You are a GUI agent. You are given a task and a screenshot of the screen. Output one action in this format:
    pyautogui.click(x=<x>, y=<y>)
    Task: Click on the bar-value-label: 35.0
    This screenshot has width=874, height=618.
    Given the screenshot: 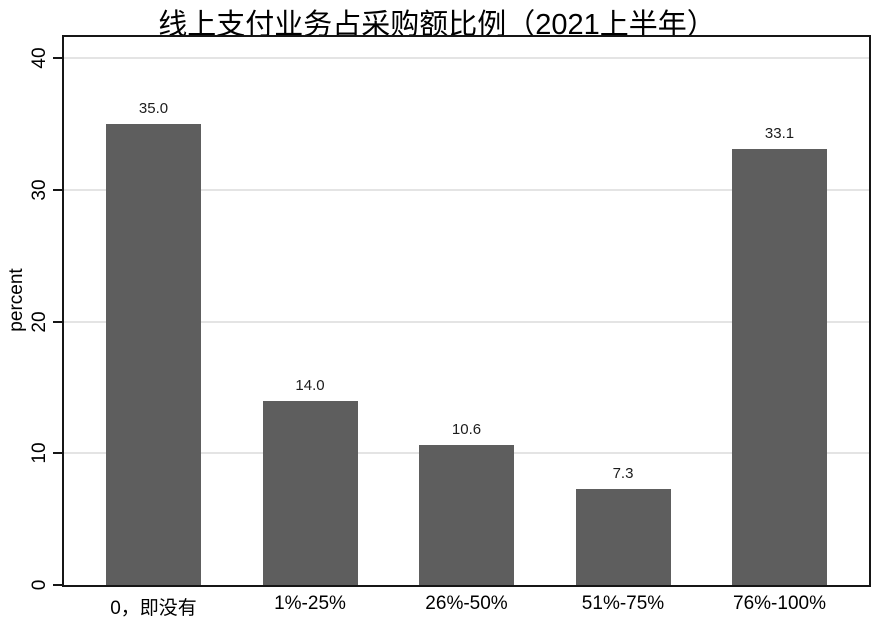 What is the action you would take?
    pyautogui.click(x=153, y=108)
    